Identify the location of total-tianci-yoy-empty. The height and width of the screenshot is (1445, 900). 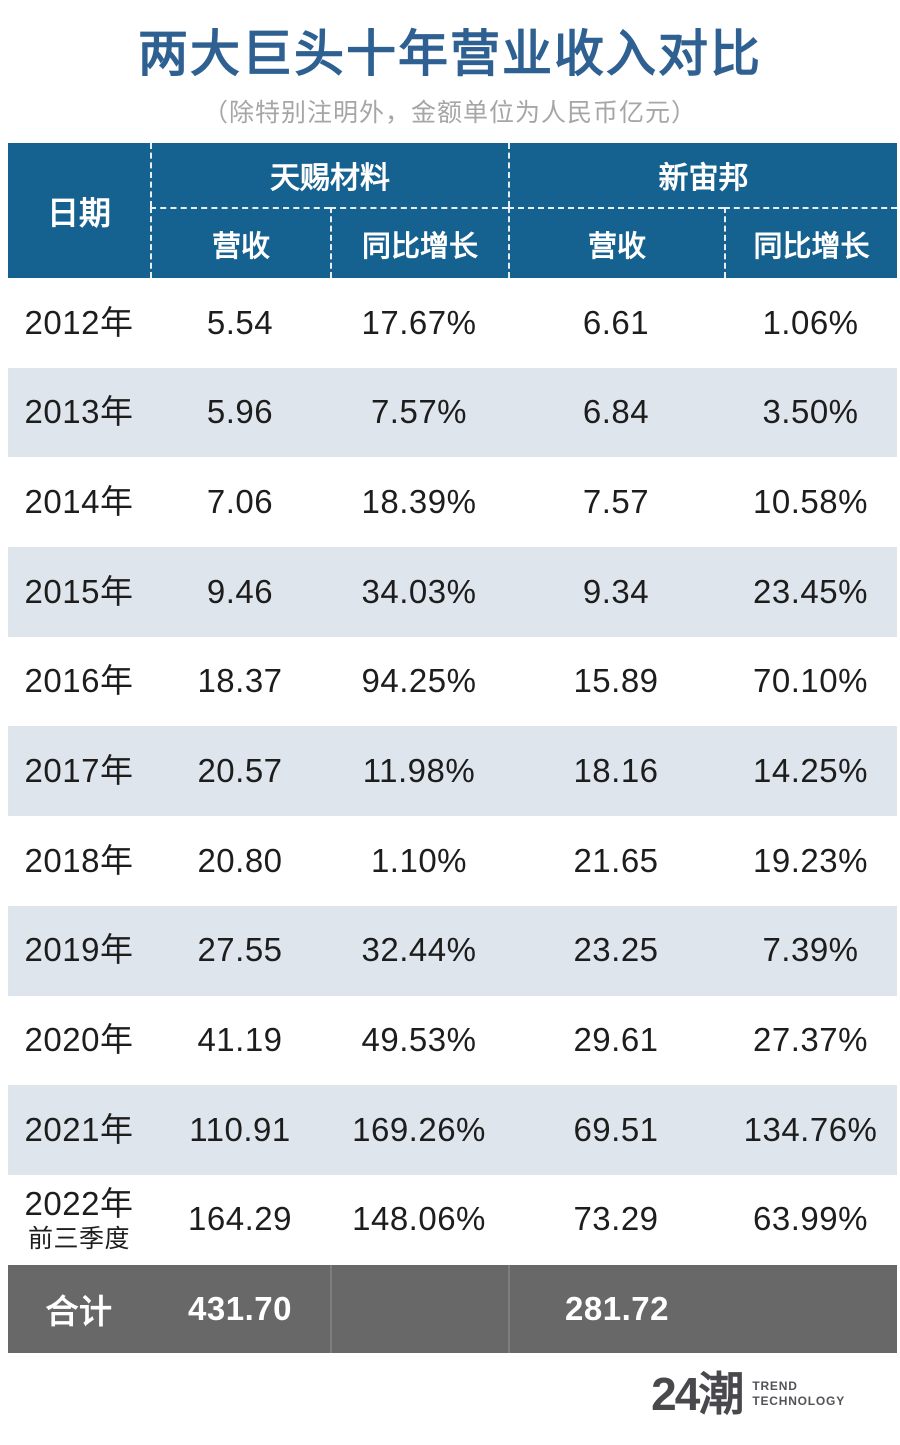
(419, 1308).